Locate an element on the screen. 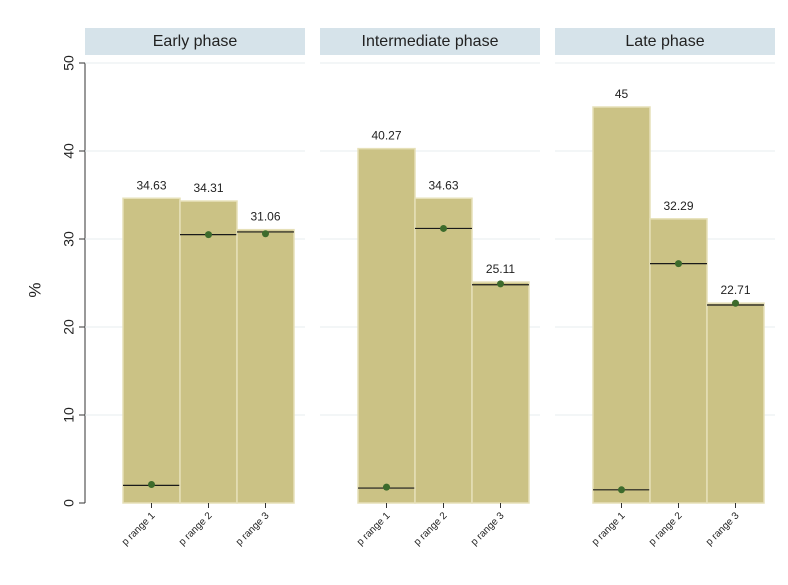 The image size is (788, 585). y-tick-label: 10 is located at coordinates (69, 415).